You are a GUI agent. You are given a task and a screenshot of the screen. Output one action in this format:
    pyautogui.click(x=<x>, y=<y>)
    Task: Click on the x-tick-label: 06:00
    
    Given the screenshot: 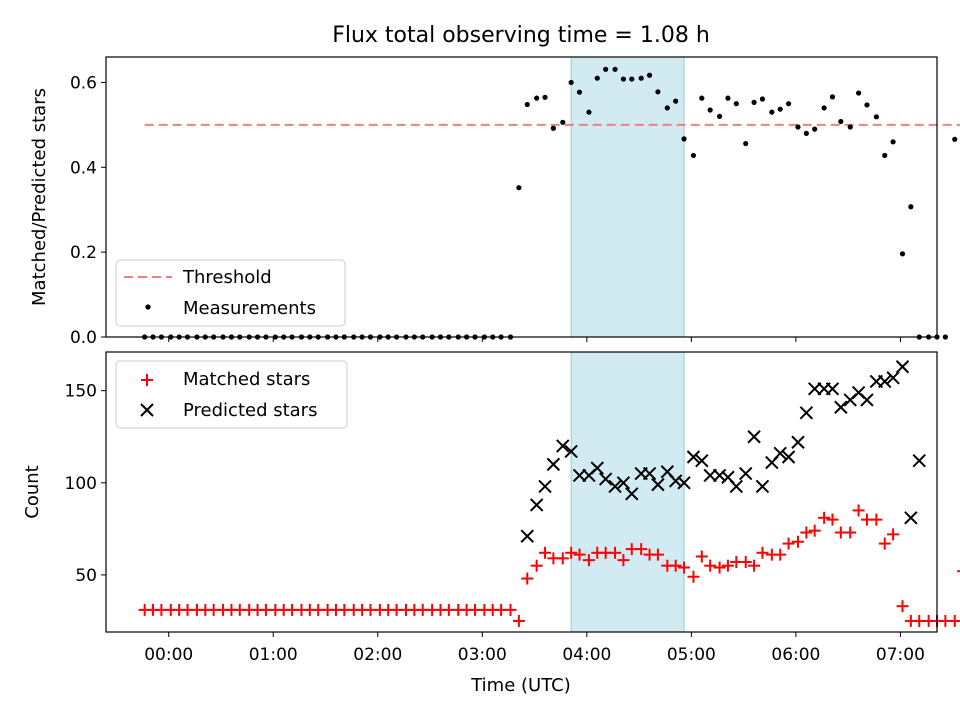 What is the action you would take?
    pyautogui.click(x=795, y=655)
    